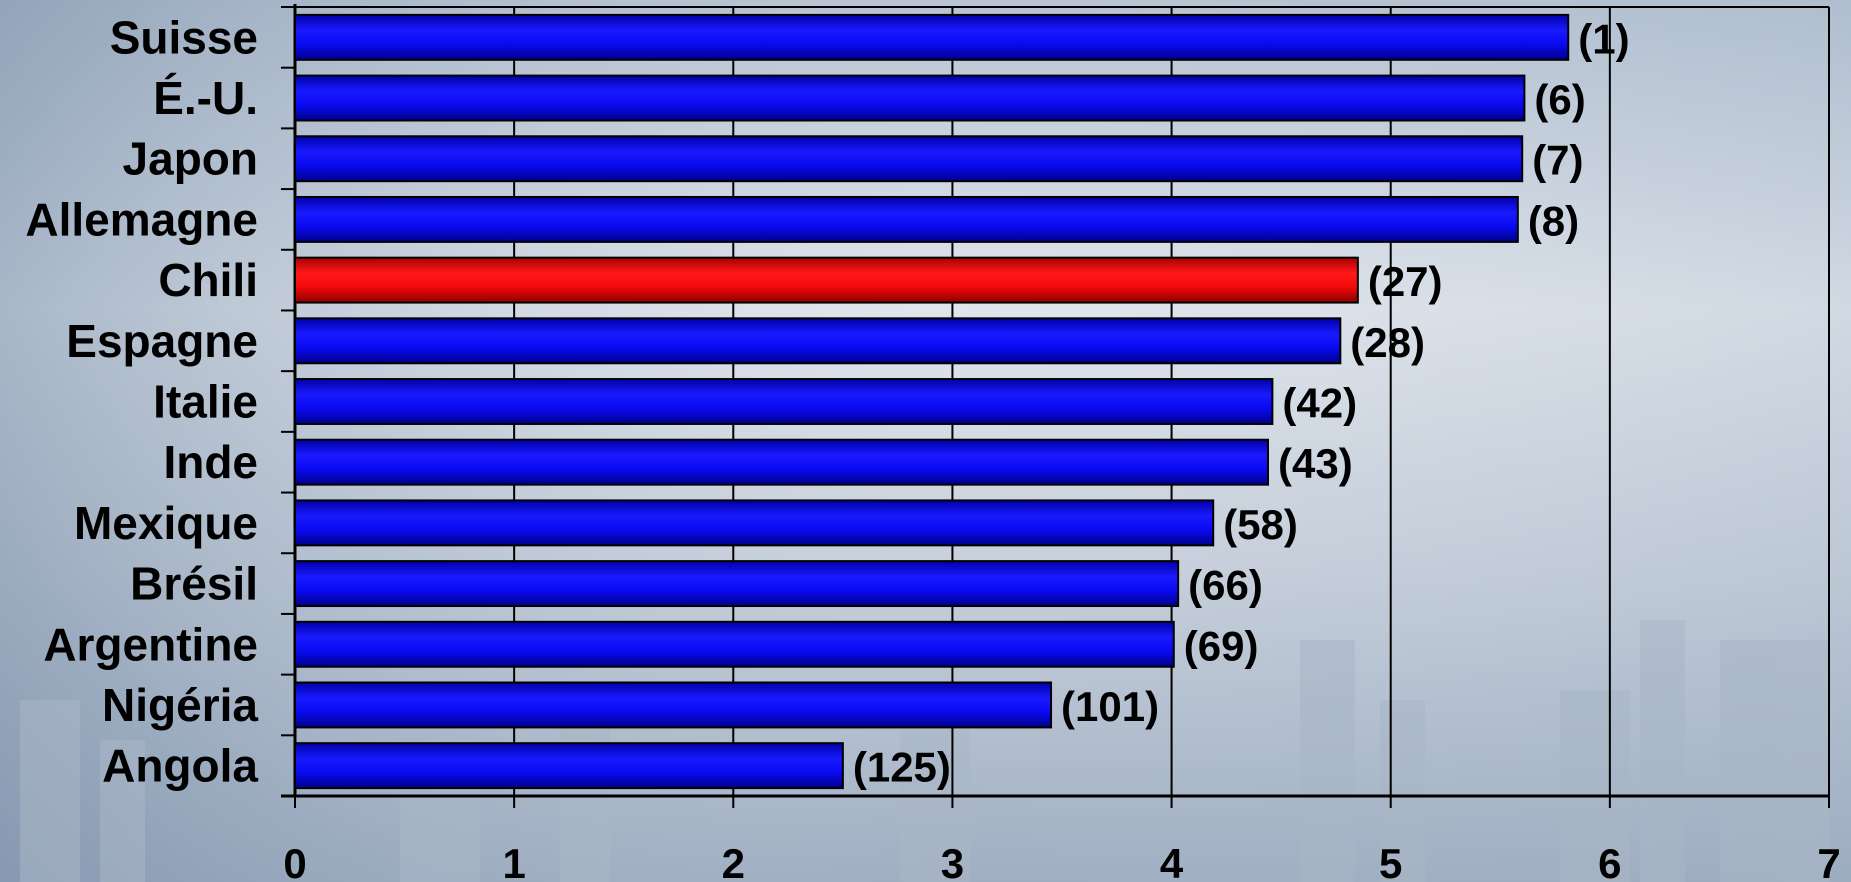  Describe the element at coordinates (1405, 281) in the screenshot. I see `rank-label: (27)` at that location.